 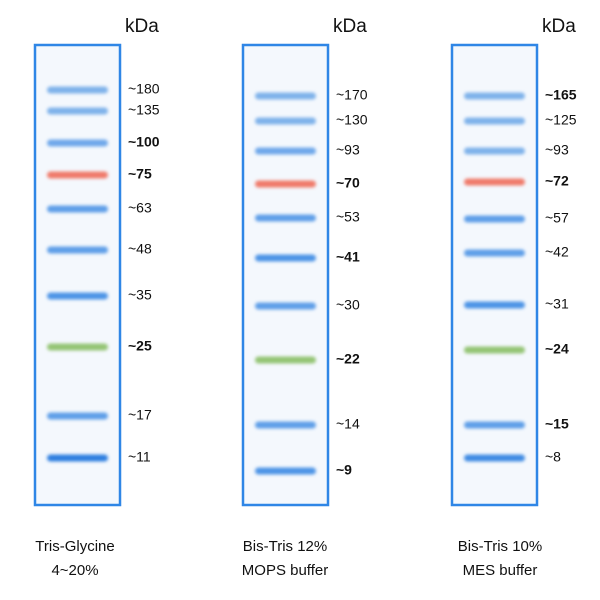 I want to click on lane-caption: Bis-Tris 10%, so click(x=500, y=546).